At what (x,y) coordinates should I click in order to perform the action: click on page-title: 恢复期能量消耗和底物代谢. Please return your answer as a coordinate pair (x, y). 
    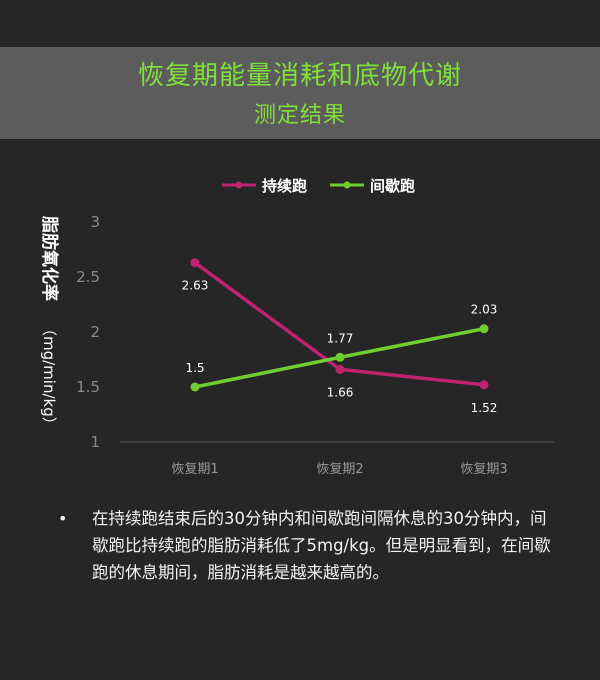
    Looking at the image, I should click on (299, 76).